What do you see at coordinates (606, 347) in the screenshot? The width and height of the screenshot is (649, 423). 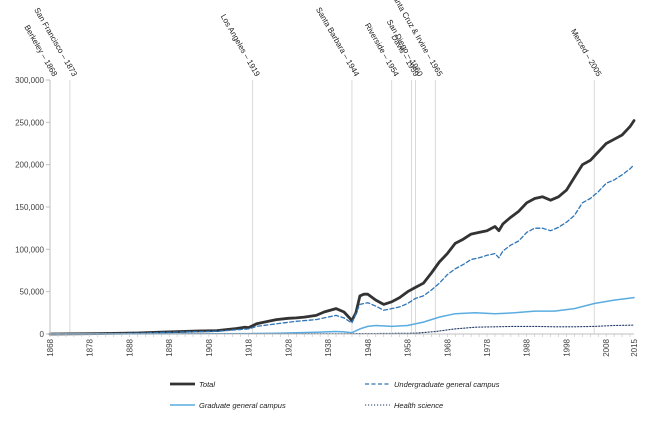 I see `x-tick-label-2008: 2008` at bounding box center [606, 347].